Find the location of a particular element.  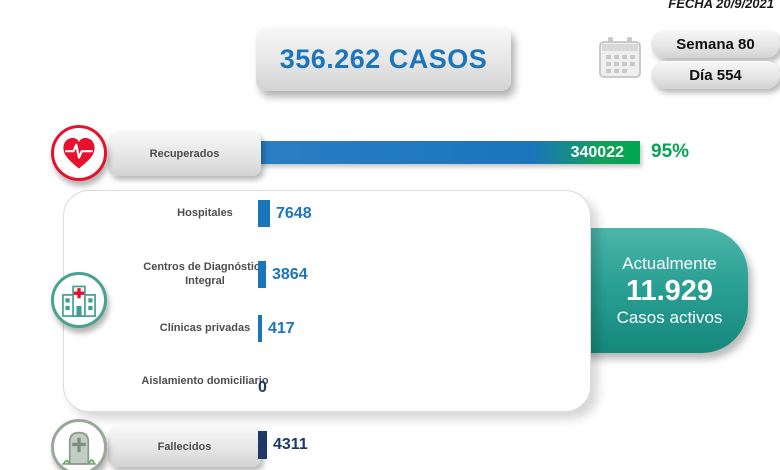

fallecidos-row: 4311 is located at coordinates (283, 445).